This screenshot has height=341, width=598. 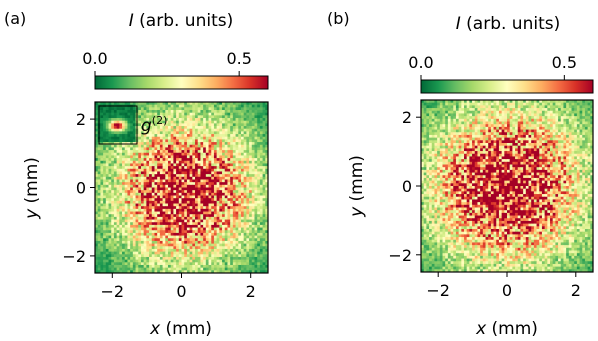 What do you see at coordinates (81, 119) in the screenshot?
I see `panel-a-ytick-label: 2` at bounding box center [81, 119].